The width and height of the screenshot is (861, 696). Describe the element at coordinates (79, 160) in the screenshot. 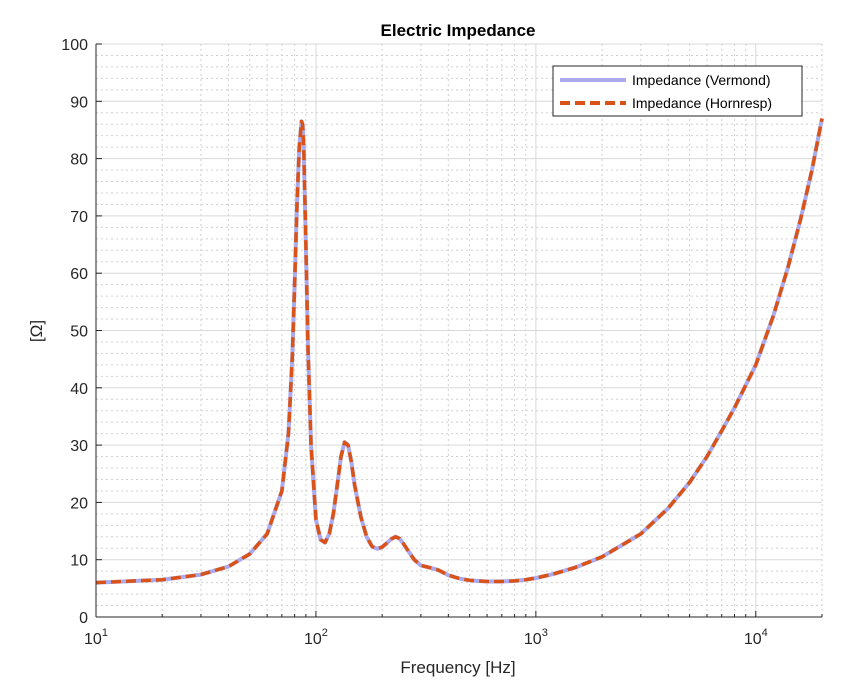

I see `y-tick-label: 80` at that location.